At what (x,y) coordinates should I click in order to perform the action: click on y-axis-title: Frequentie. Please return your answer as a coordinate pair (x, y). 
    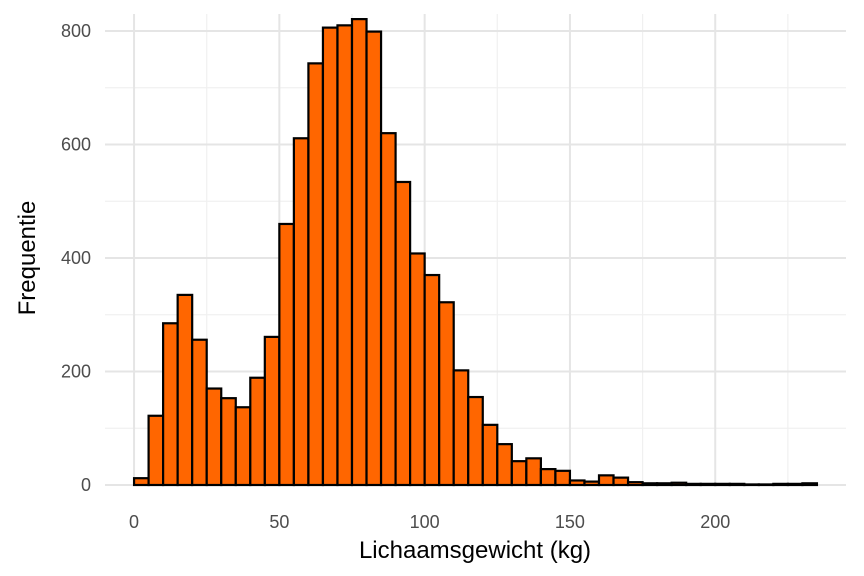
    Looking at the image, I should click on (27, 258).